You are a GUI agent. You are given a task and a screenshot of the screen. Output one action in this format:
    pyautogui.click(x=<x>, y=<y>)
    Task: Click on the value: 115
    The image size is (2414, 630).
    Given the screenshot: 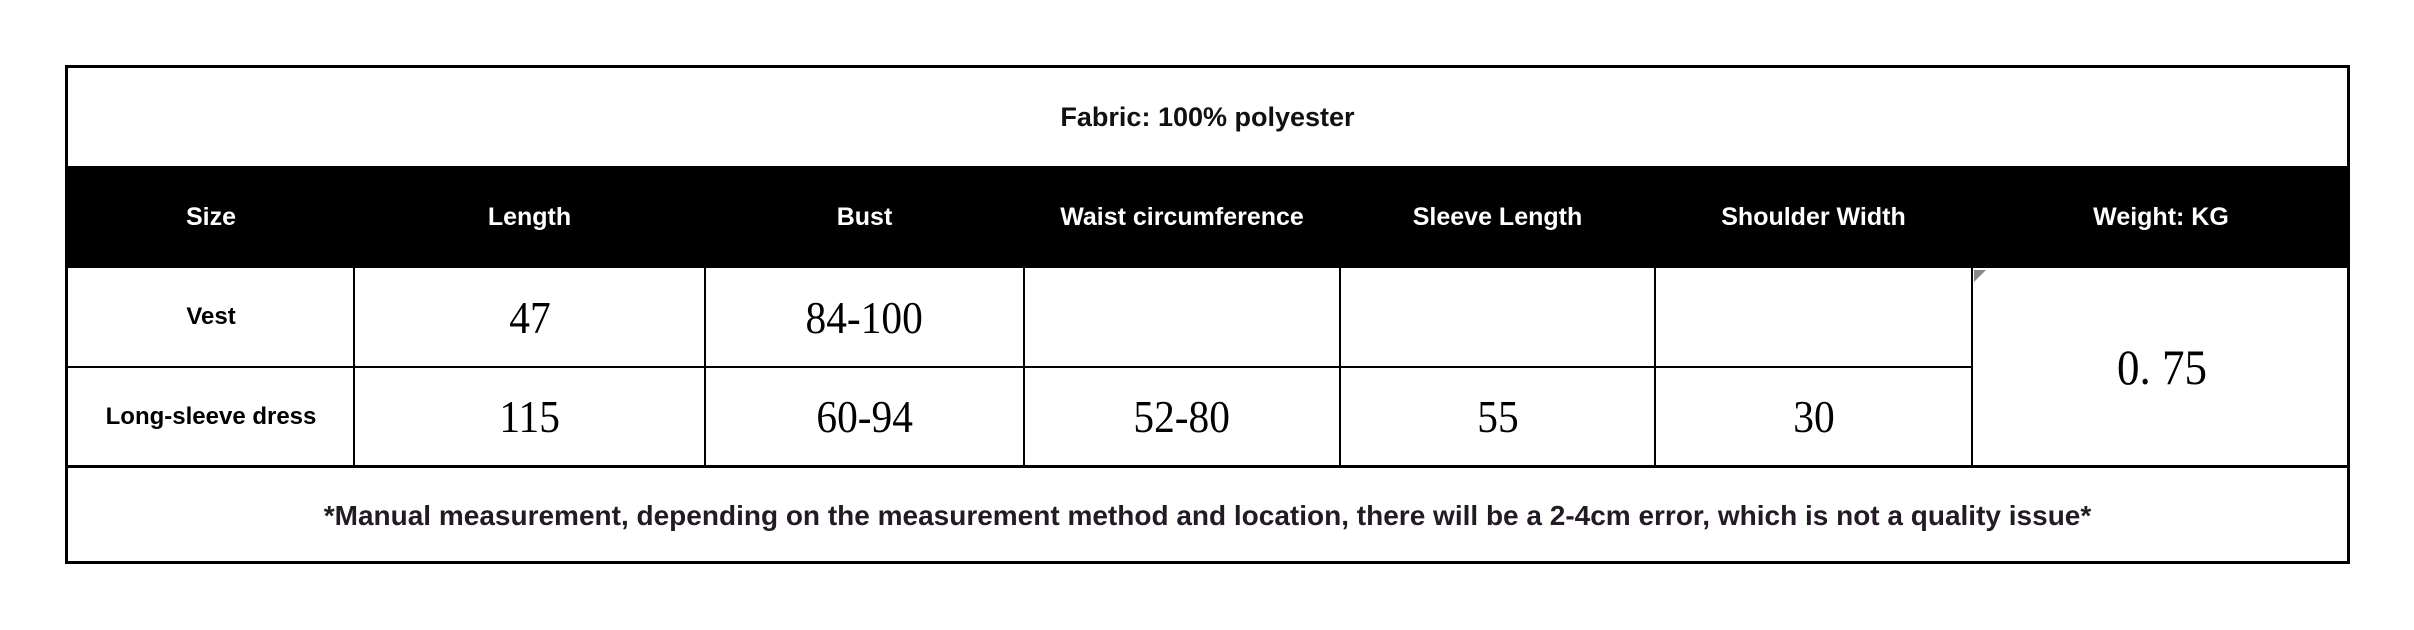 What is the action you would take?
    pyautogui.click(x=529, y=416)
    